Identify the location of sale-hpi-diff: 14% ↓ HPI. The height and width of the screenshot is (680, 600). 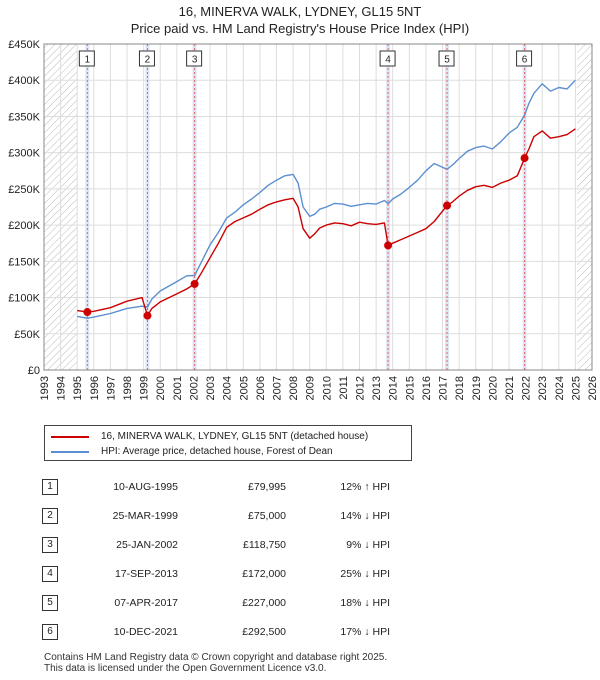
(365, 515).